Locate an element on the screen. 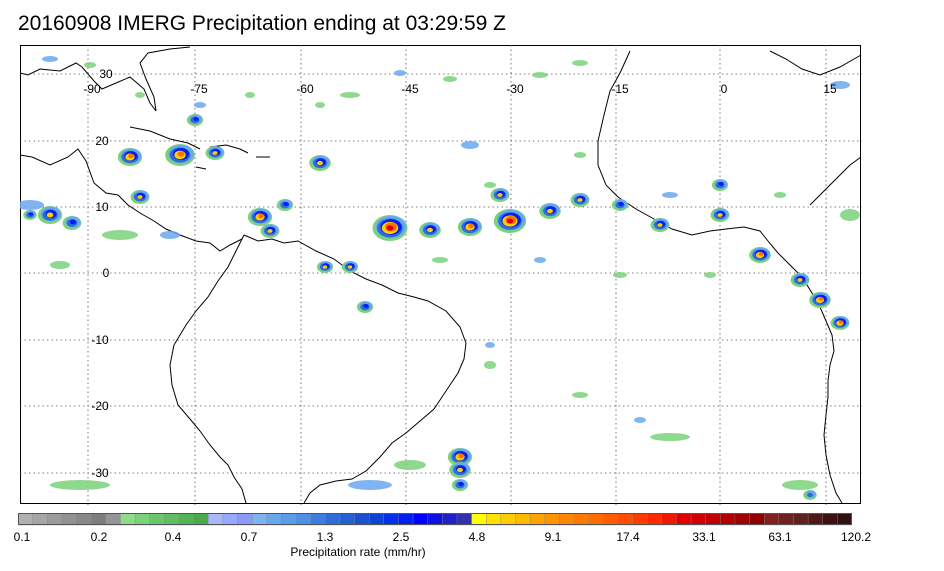 The image size is (944, 571). longitude-label: -75 is located at coordinates (199, 89).